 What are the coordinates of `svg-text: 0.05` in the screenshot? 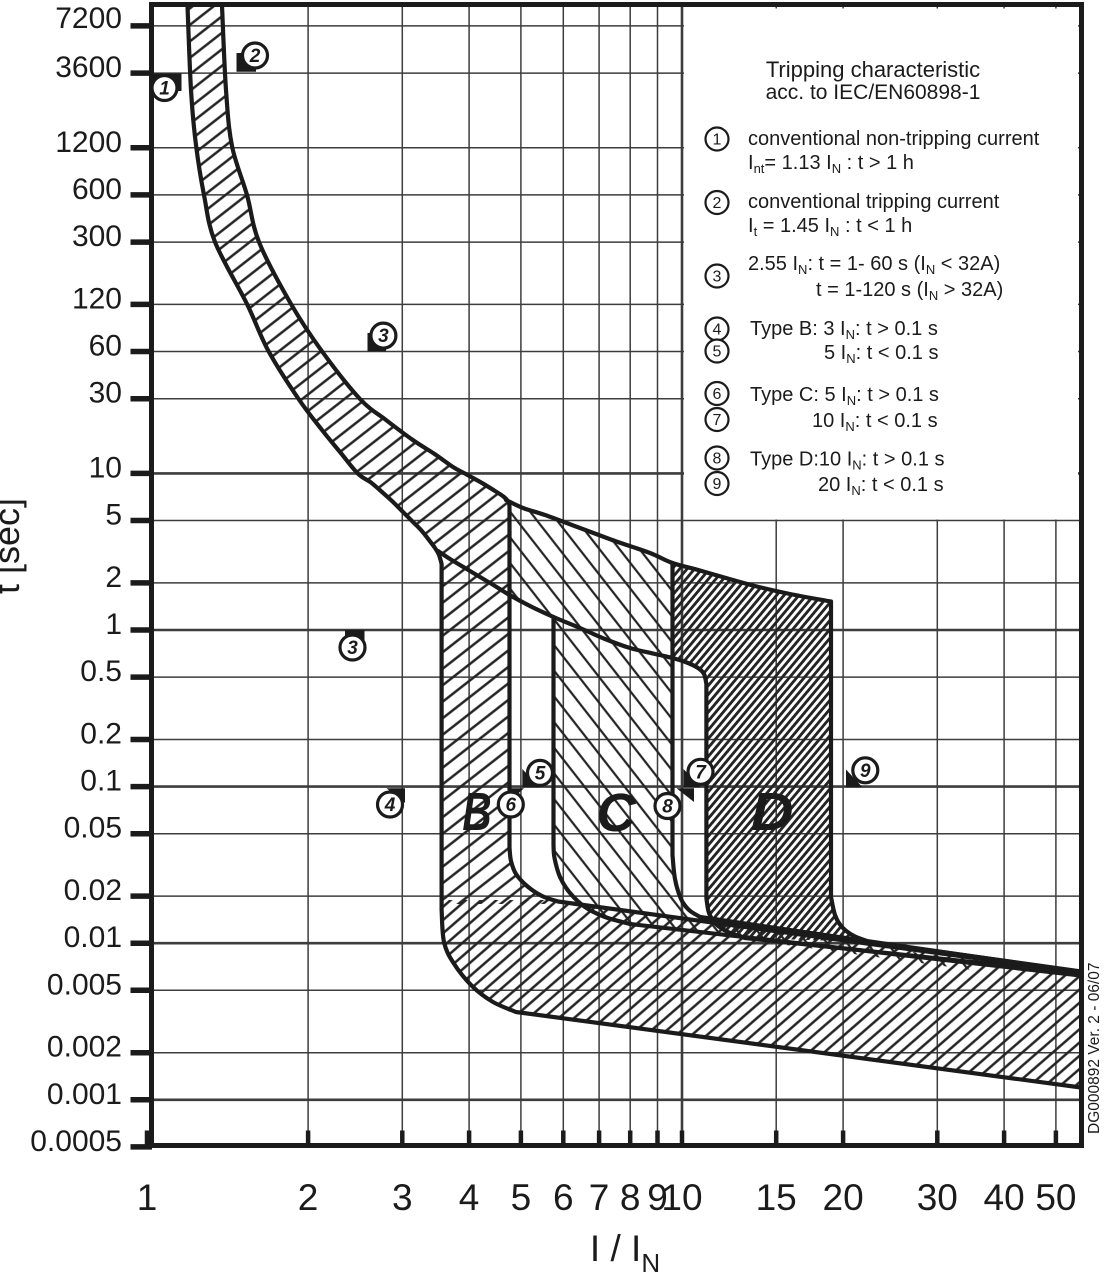 It's located at (93, 828).